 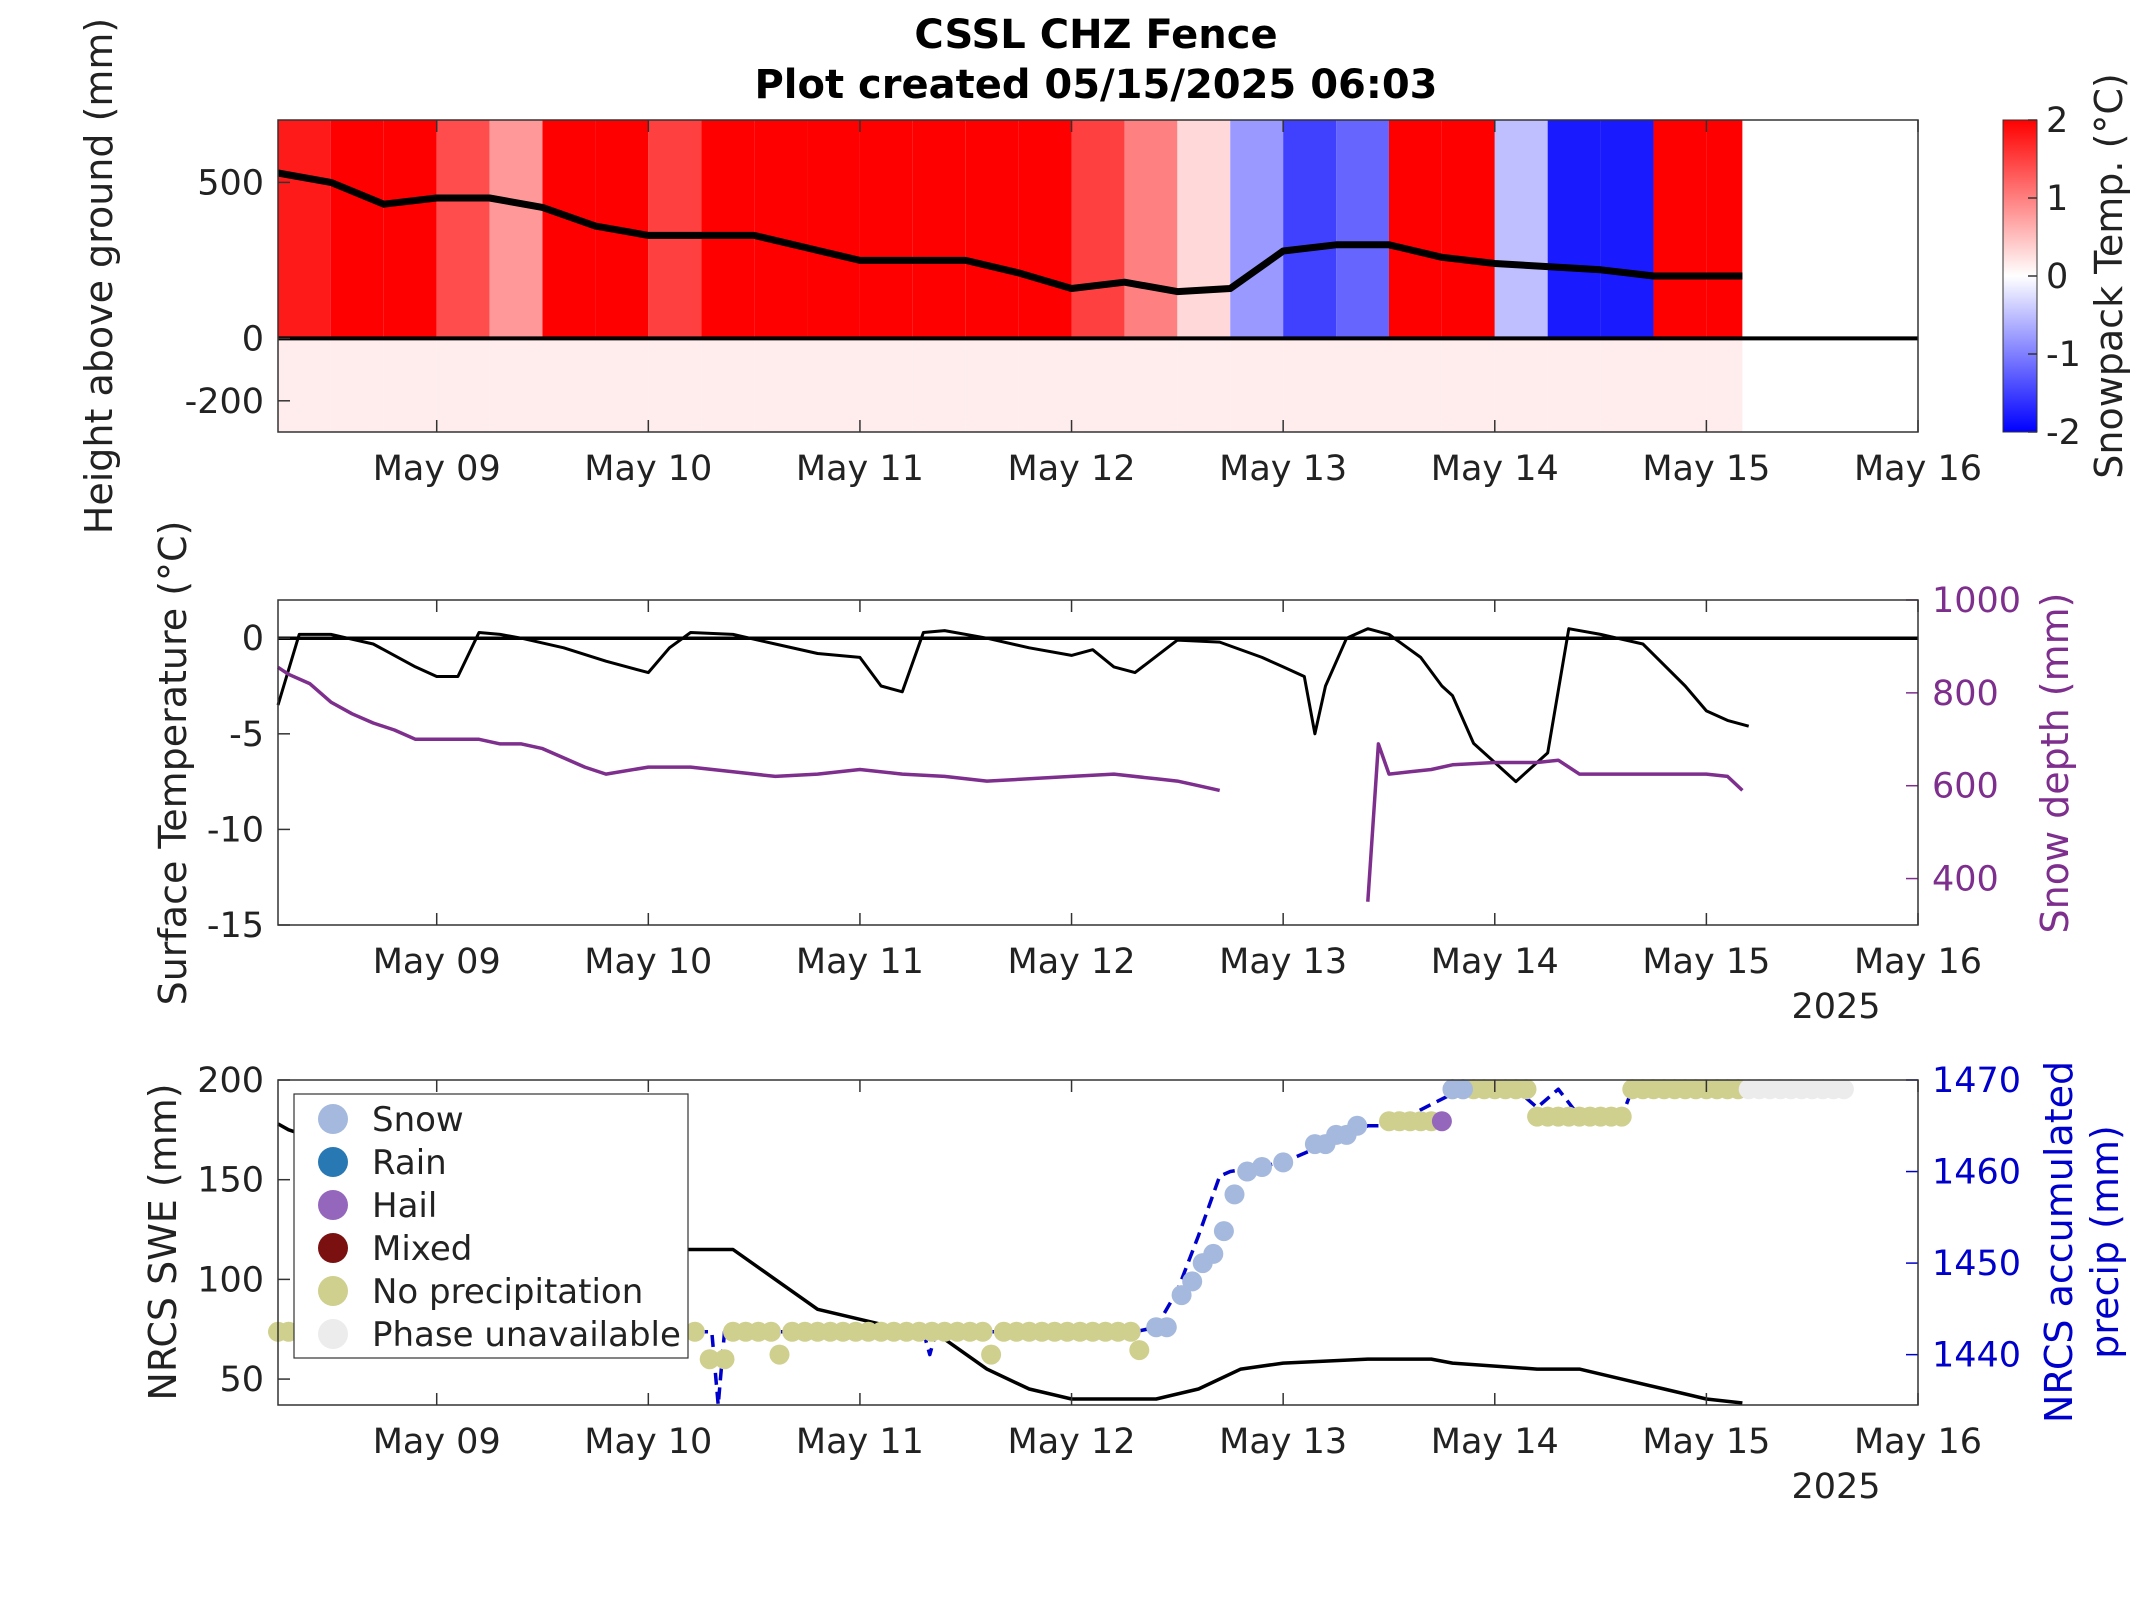 I want to click on snow-height-line, so click(x=1010, y=232).